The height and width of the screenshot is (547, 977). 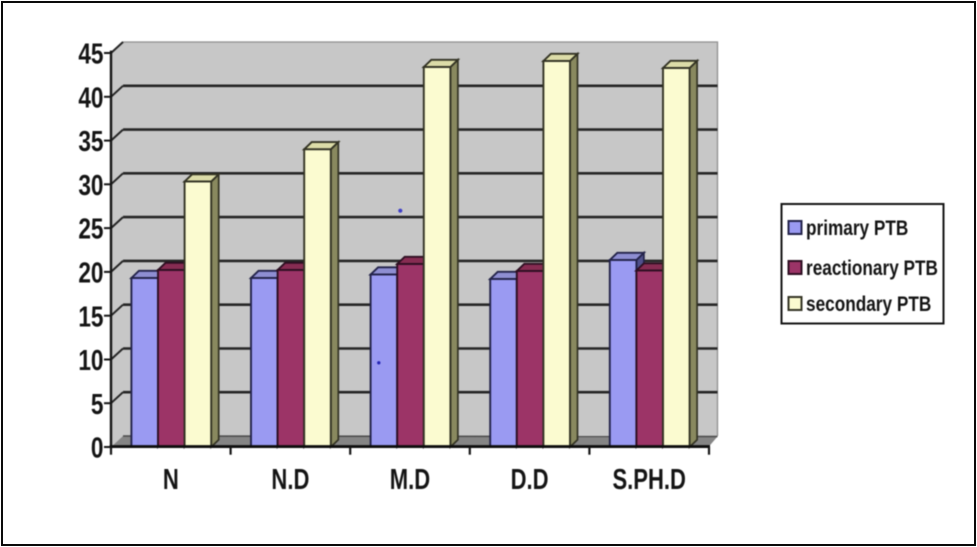 I want to click on svg-text: 0, so click(x=97, y=447).